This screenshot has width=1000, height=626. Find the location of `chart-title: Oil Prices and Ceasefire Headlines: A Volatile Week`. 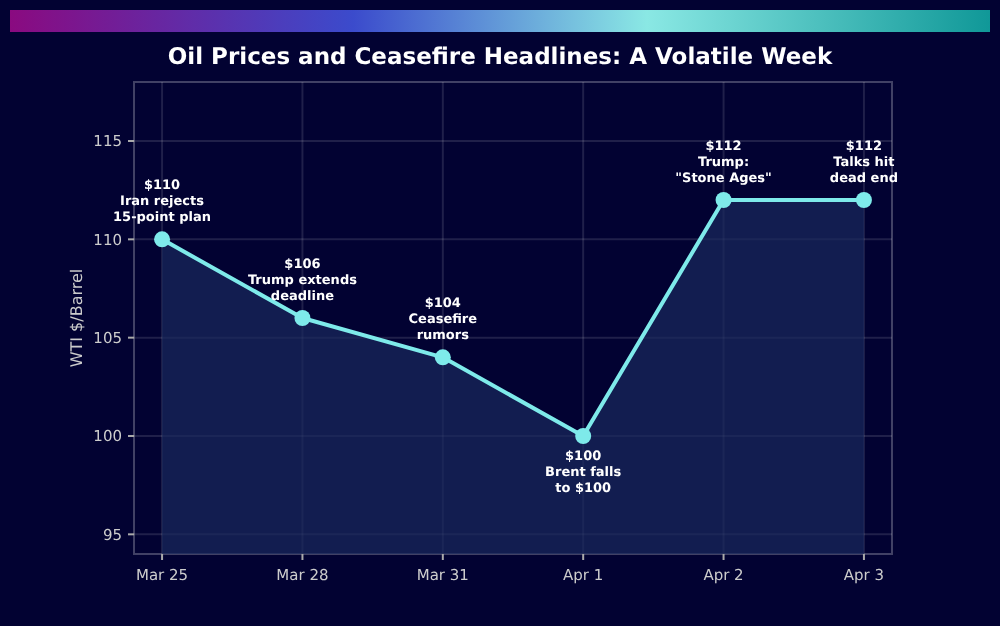

chart-title: Oil Prices and Ceasefire Headlines: A Volatile Week is located at coordinates (500, 56).